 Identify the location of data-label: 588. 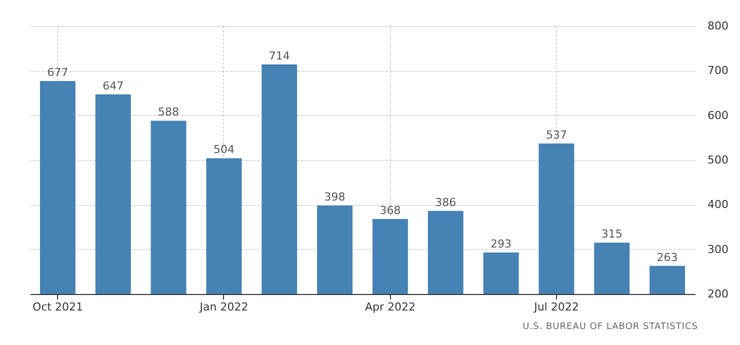
(169, 112).